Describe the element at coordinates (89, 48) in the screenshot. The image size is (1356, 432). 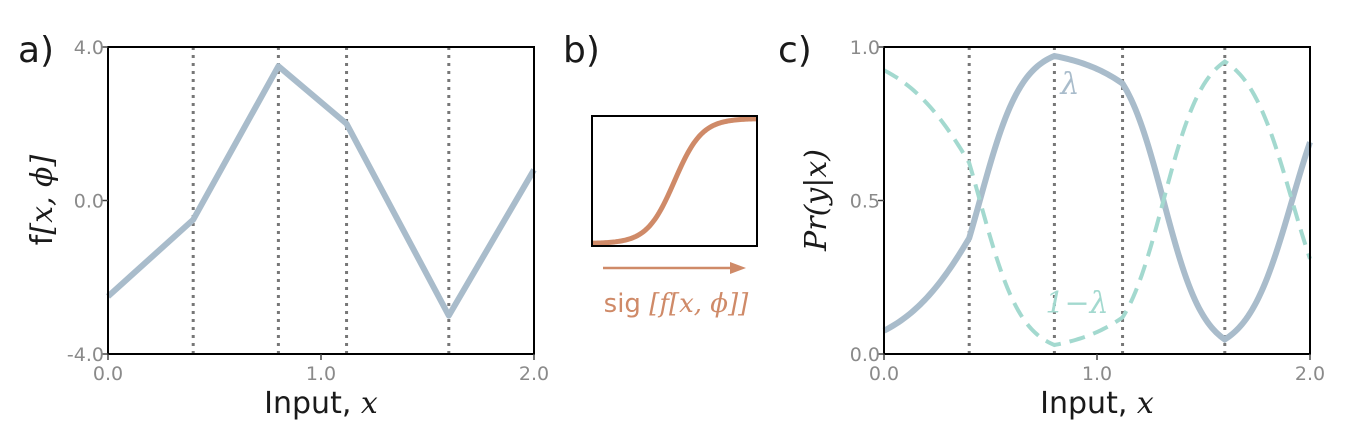
I see `panel-a-ytick-label: 4.0` at that location.